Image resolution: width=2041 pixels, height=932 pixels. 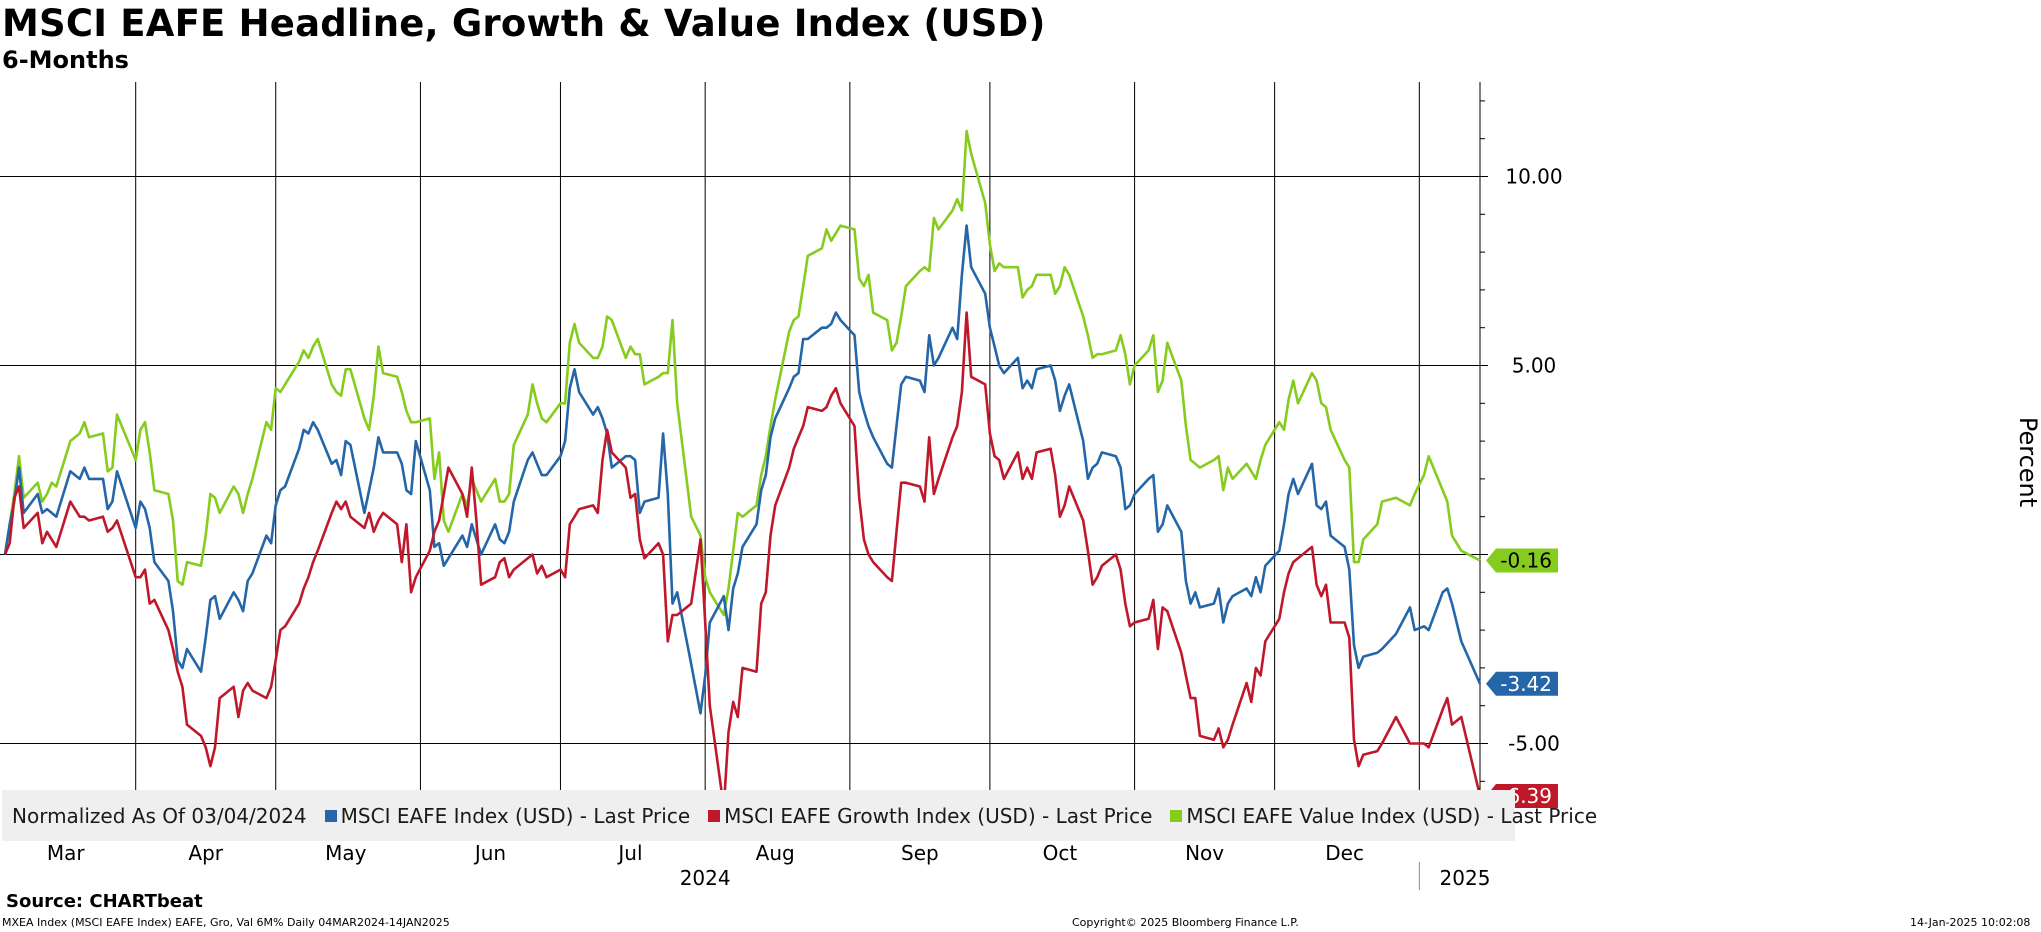 I want to click on end-labels: -0.16-3.42-6.39, so click(x=1522, y=678).